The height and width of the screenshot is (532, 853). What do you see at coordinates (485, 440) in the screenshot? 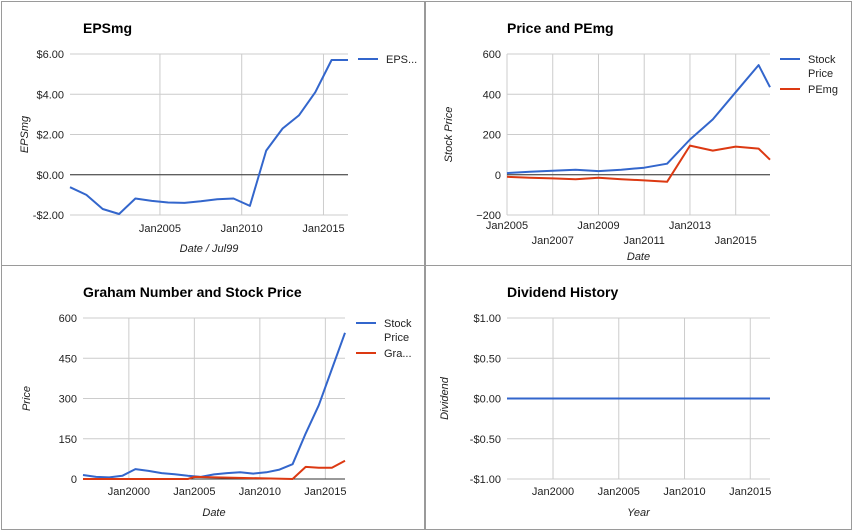
I see `y-tick-label: -$0.50` at bounding box center [485, 440].